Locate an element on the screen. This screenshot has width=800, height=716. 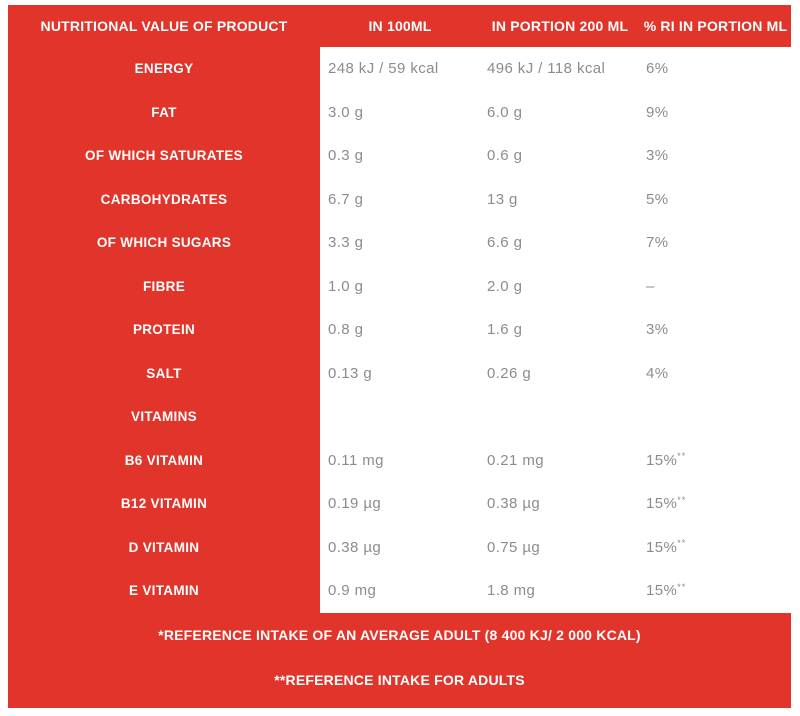
row-label: VITAMINS is located at coordinates (164, 417).